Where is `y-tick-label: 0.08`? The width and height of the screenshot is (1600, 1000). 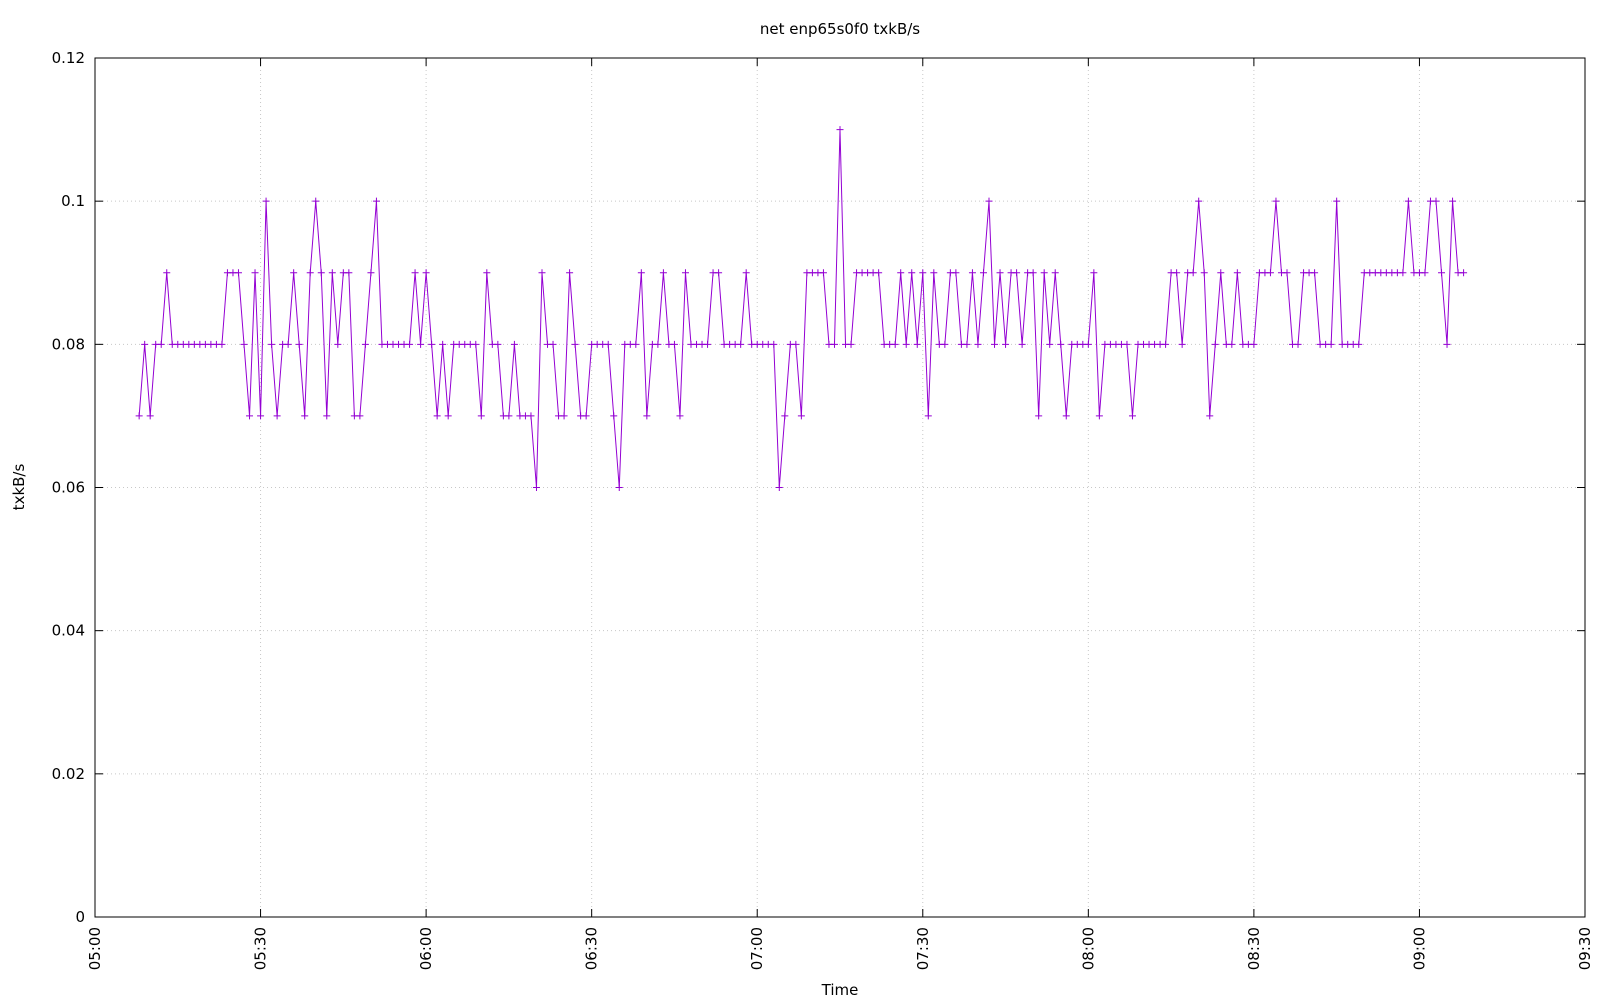
y-tick-label: 0.08 is located at coordinates (68, 344).